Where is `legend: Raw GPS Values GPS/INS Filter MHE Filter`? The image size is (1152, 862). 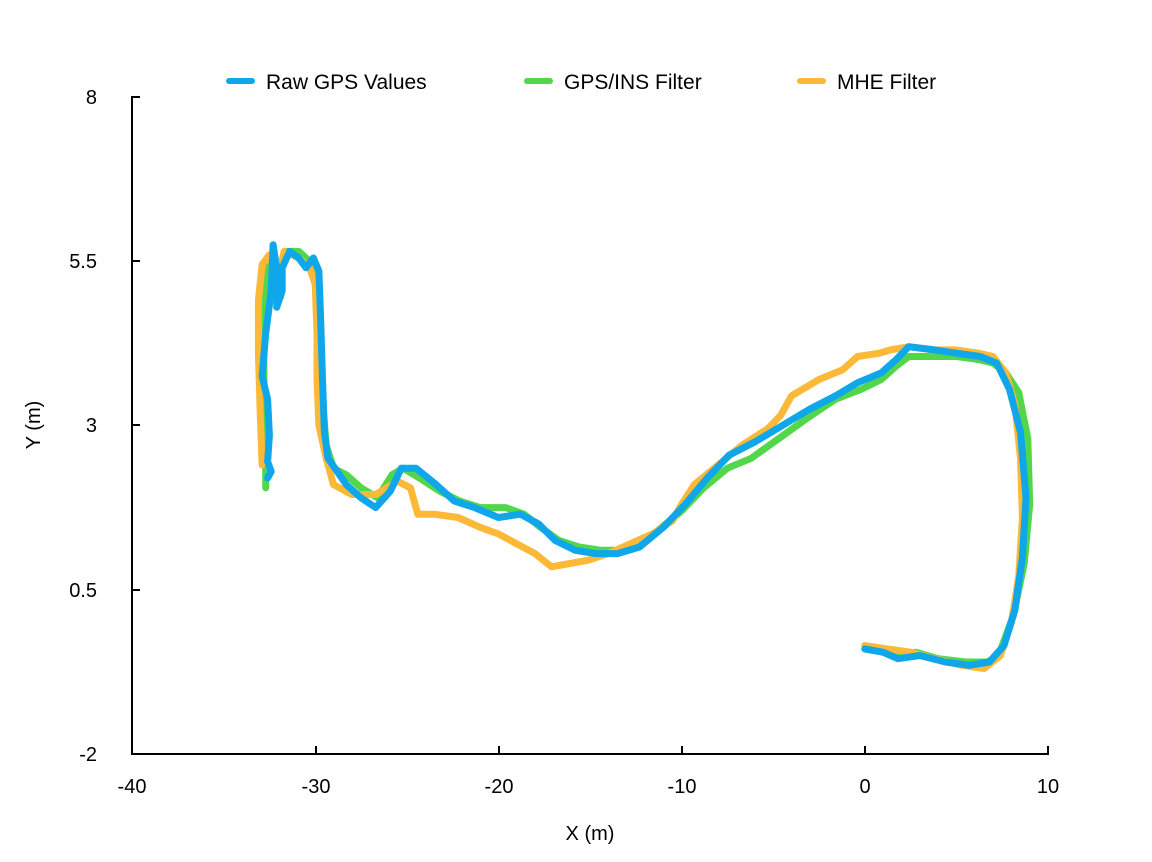 legend: Raw GPS Values GPS/INS Filter MHE Filter is located at coordinates (581, 82).